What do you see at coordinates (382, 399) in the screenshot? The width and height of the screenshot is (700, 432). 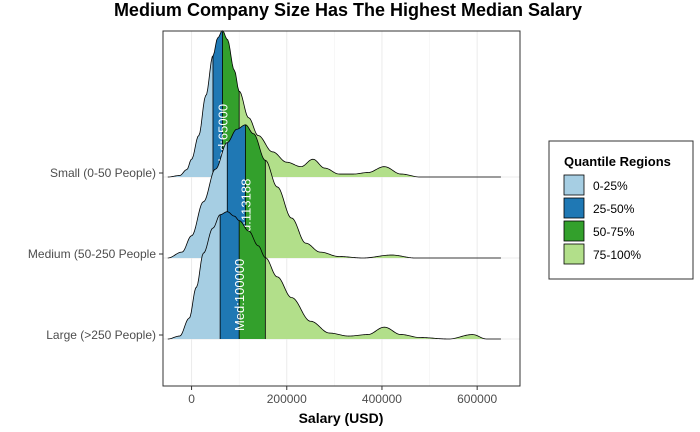 I see `x-tick-label: 400000` at bounding box center [382, 399].